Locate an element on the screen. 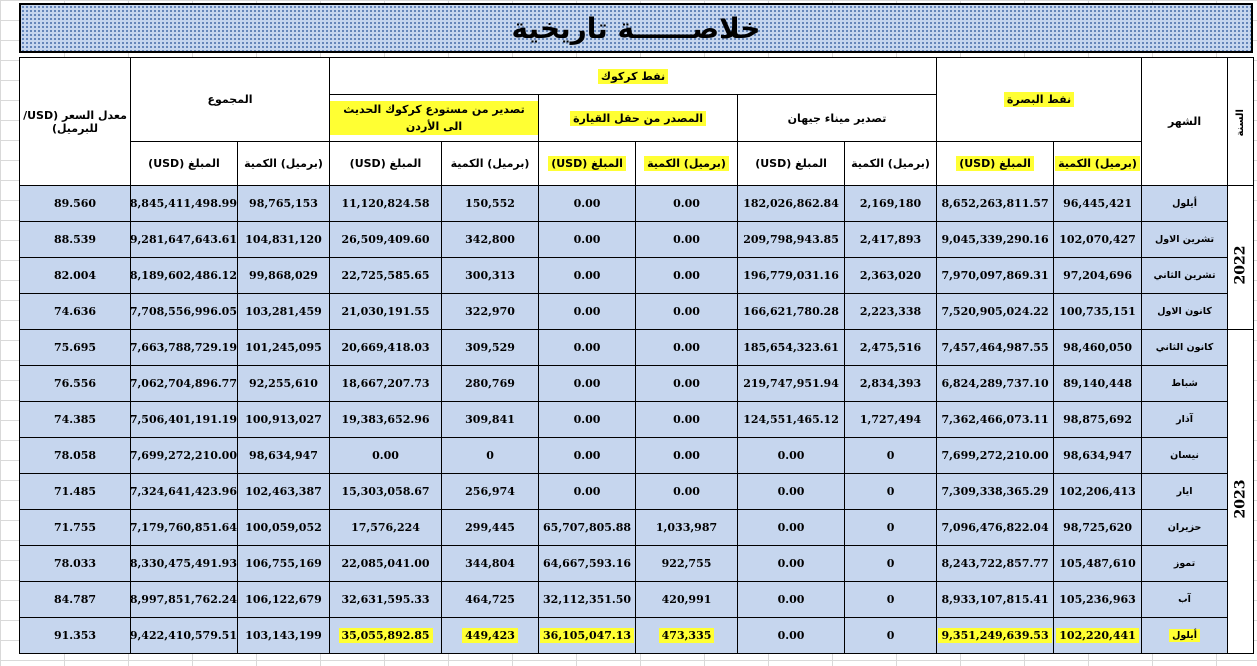  total-qty-cell: 106,122,679 is located at coordinates (283, 599).